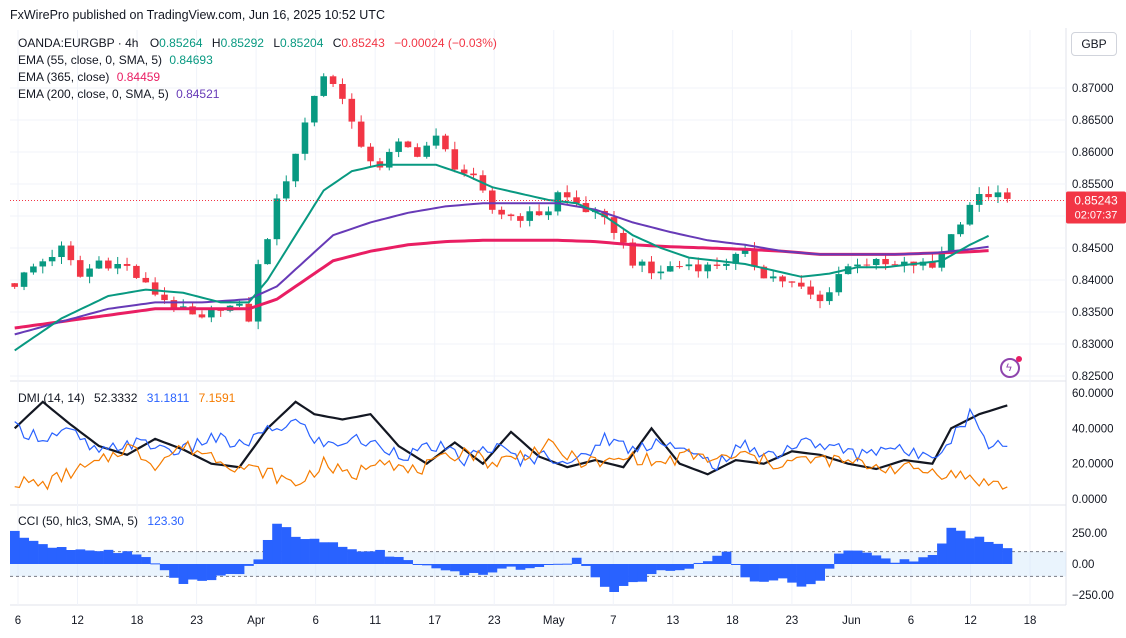 The width and height of the screenshot is (1126, 638). What do you see at coordinates (165, 521) in the screenshot?
I see `cci-value: 123.30` at bounding box center [165, 521].